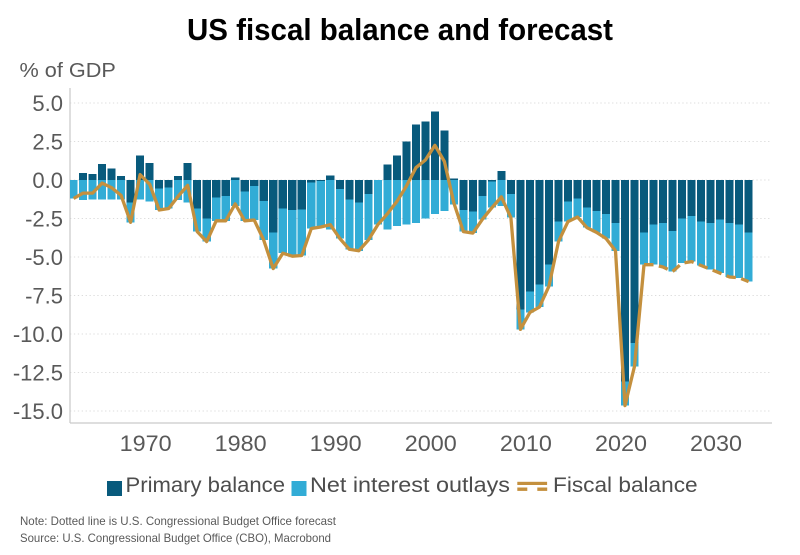 This screenshot has width=800, height=555. Describe the element at coordinates (410, 485) in the screenshot. I see `svg-text: Net interest outlays` at that location.